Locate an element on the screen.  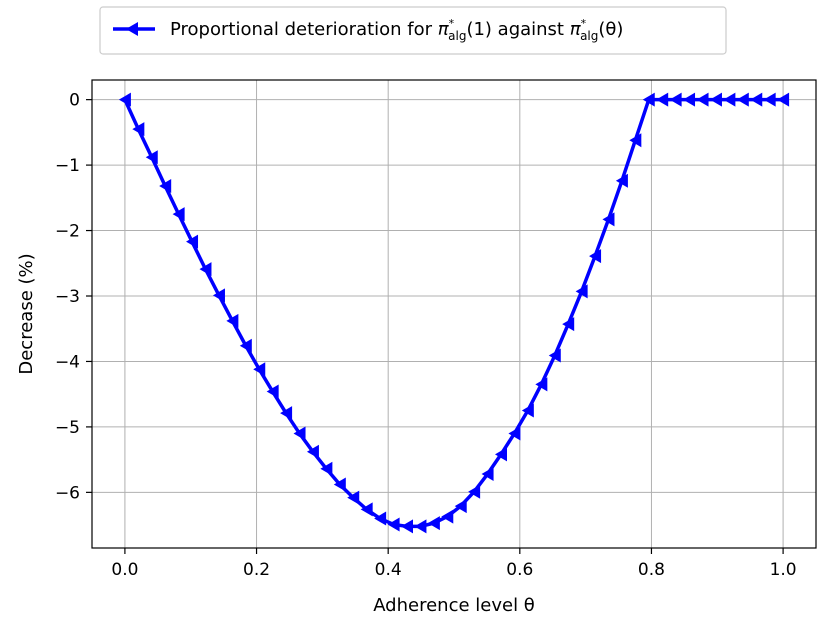
y-tick-label: −3 is located at coordinates (67, 297).